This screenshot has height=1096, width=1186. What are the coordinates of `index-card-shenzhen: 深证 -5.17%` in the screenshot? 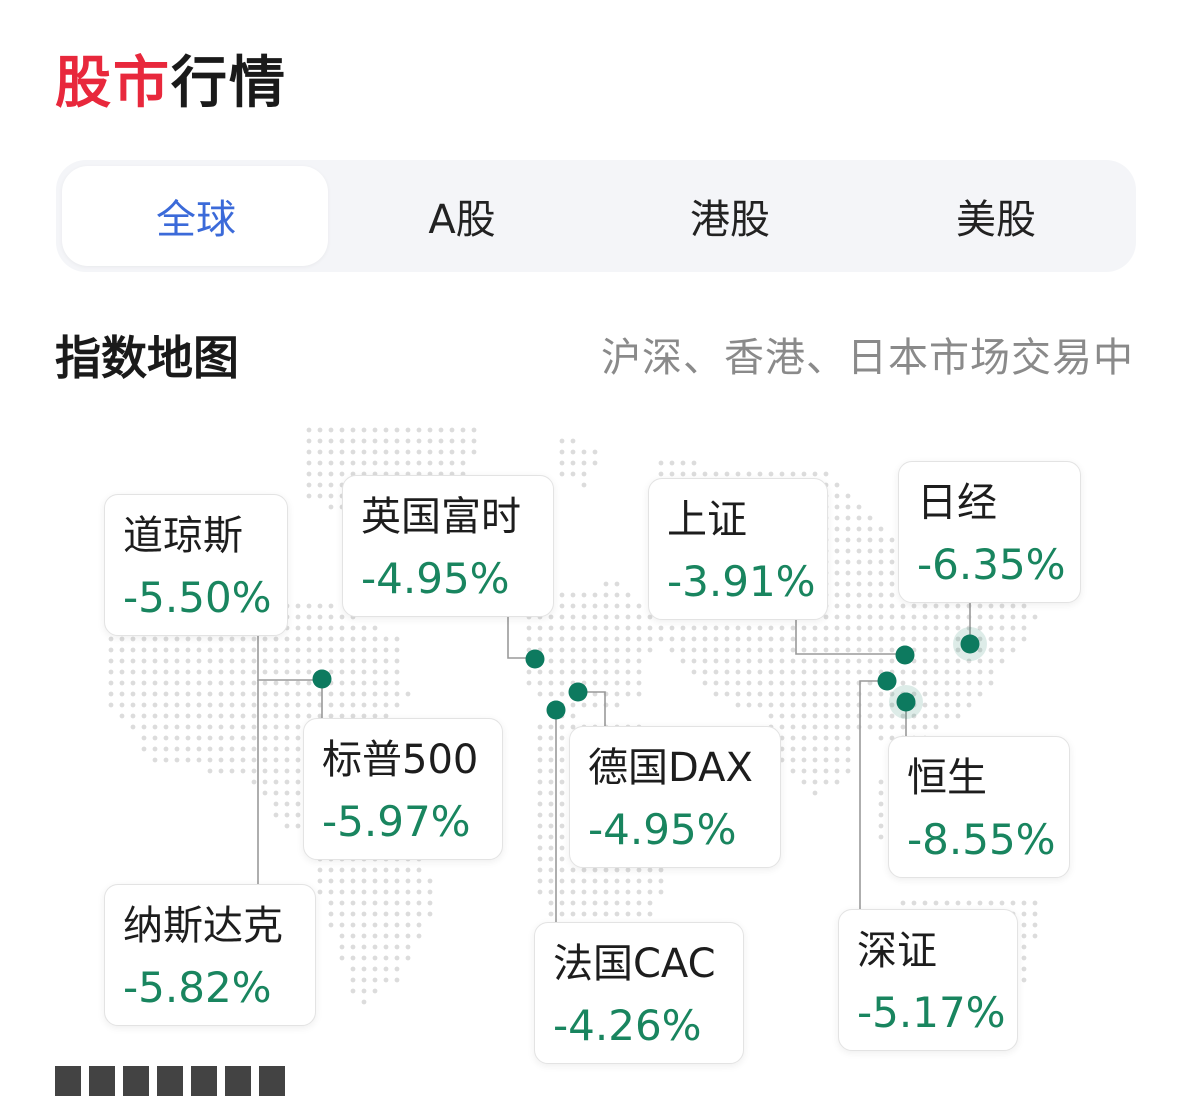 It's located at (928, 980).